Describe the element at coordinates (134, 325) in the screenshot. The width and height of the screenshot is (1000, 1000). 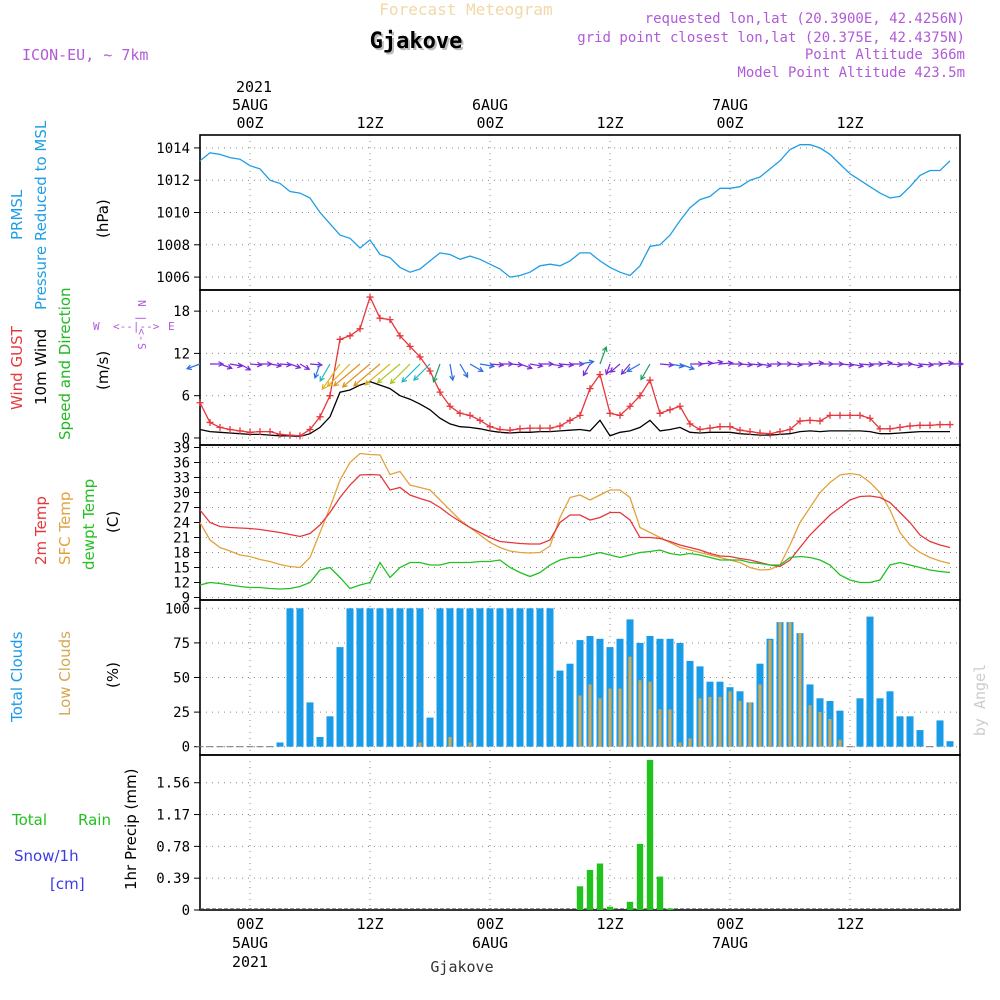
I see `compass-rose: N | <- S W <--|--> E` at that location.